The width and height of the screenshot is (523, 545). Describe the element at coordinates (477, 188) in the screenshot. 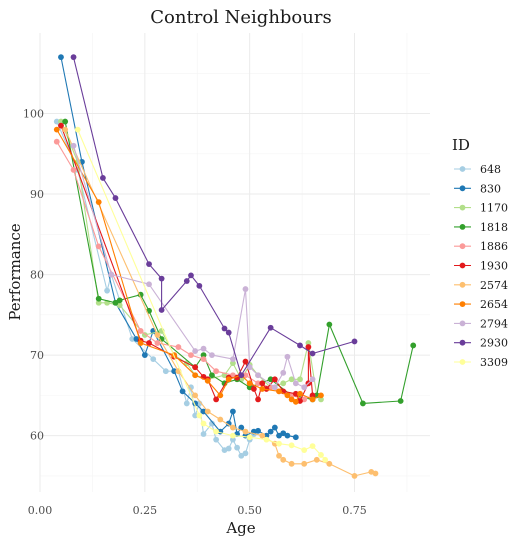

I see `legend-item-830: 830` at that location.